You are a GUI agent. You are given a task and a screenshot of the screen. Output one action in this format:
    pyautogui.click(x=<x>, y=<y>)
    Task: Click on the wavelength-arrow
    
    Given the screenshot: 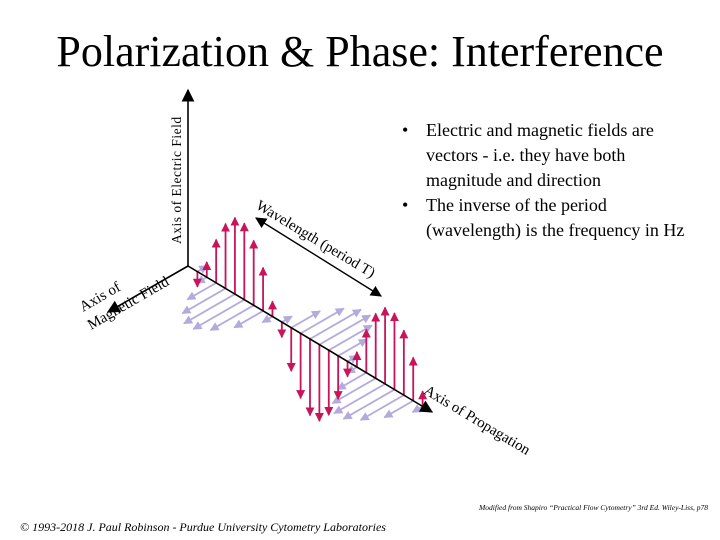 What is the action you would take?
    pyautogui.click(x=318, y=257)
    